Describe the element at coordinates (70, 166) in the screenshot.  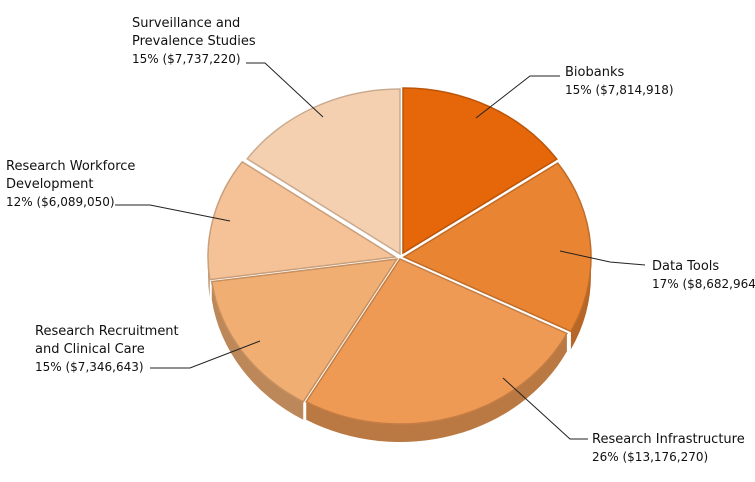
I see `slice-name-4-0: Research Workforce` at that location.